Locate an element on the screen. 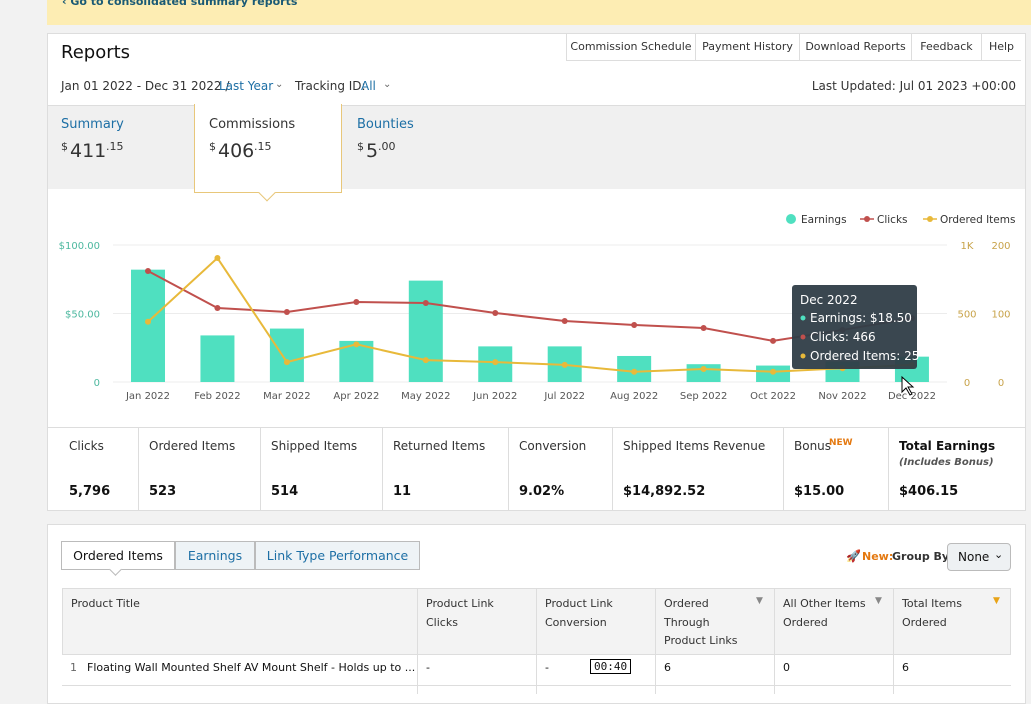 This screenshot has width=1031, height=704. stat-value: $14,892.52 is located at coordinates (664, 491).